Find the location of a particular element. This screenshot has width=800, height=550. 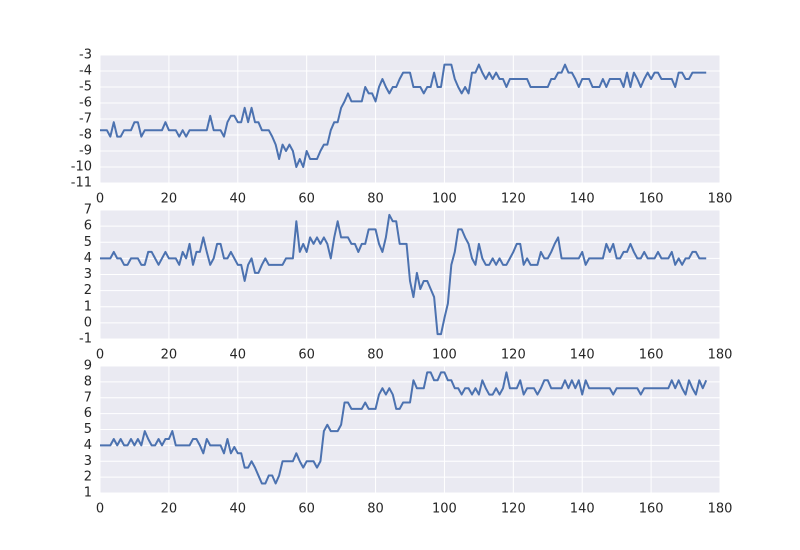

data-line is located at coordinates (403, 115).